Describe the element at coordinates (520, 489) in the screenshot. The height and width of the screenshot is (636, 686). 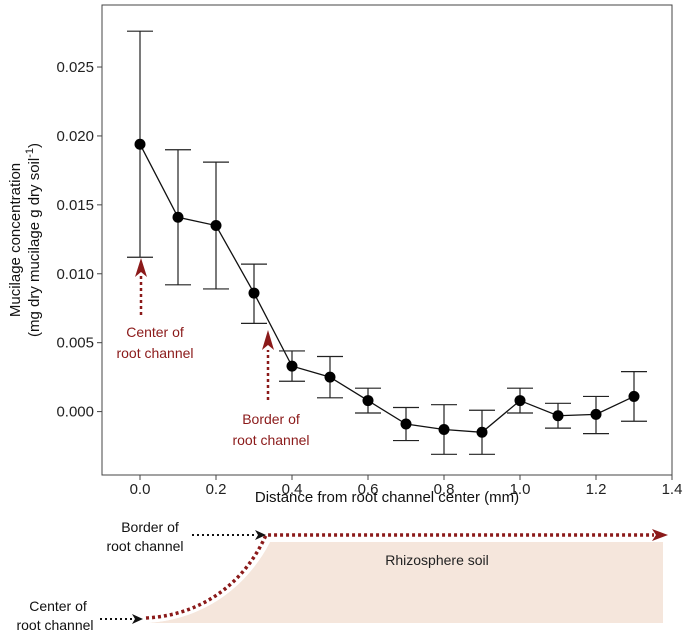
I see `x-tick-label-5: 1.0` at that location.